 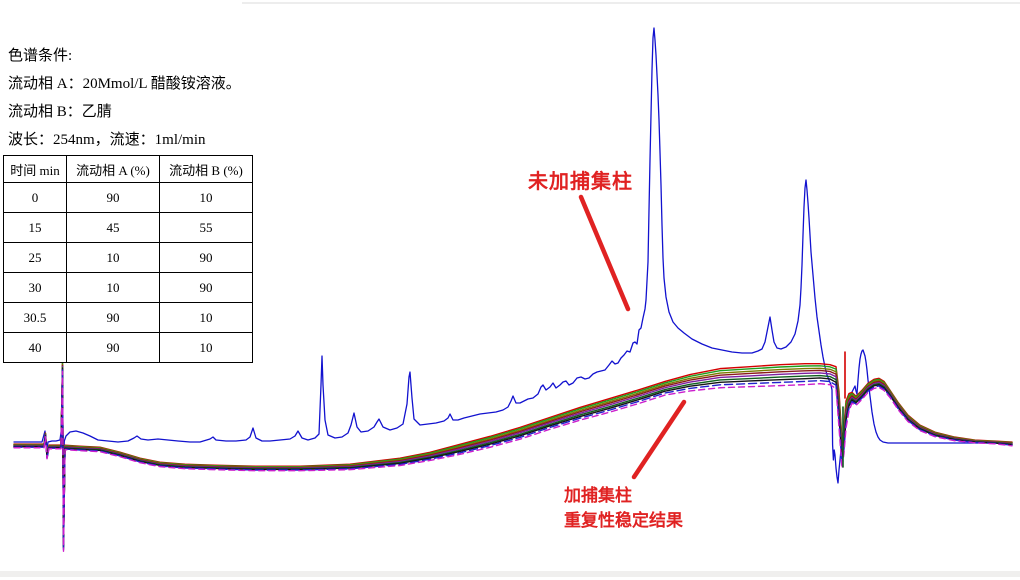 What do you see at coordinates (35, 287) in the screenshot?
I see `gradient-cell: 30` at bounding box center [35, 287].